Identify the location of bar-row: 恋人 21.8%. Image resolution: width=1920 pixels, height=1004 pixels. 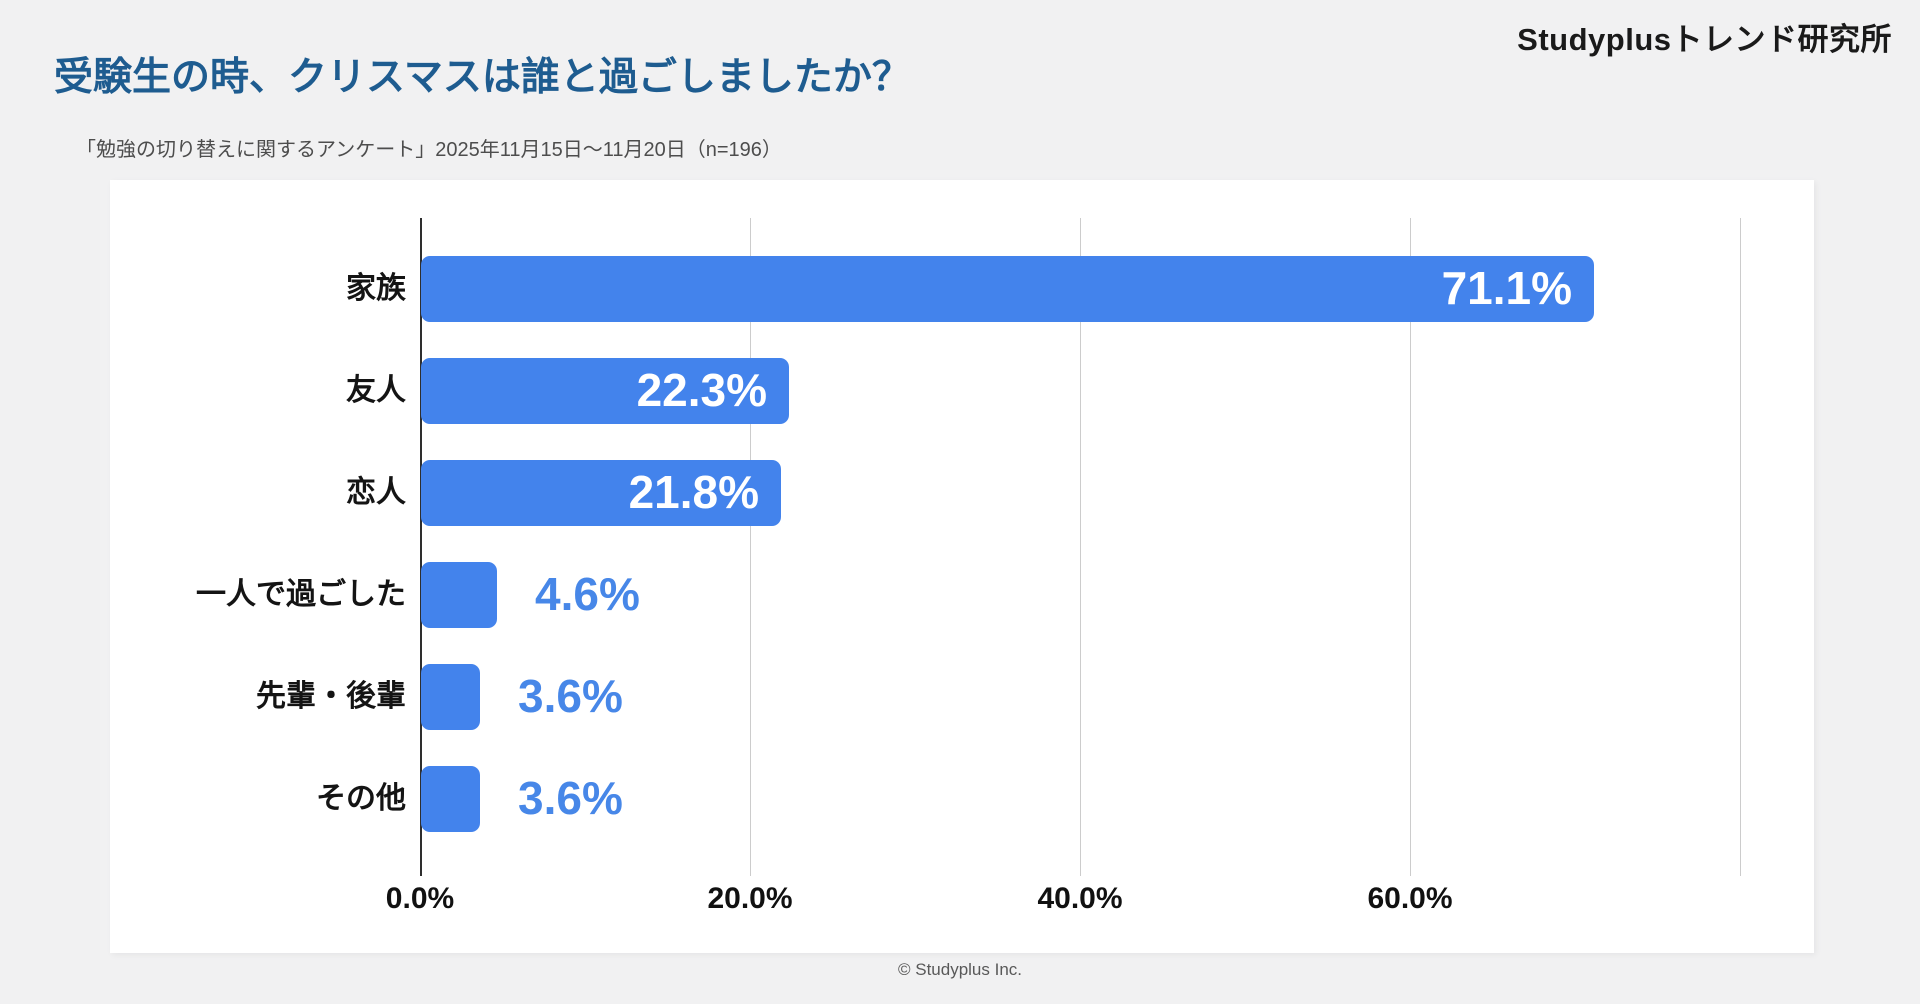
(962, 493).